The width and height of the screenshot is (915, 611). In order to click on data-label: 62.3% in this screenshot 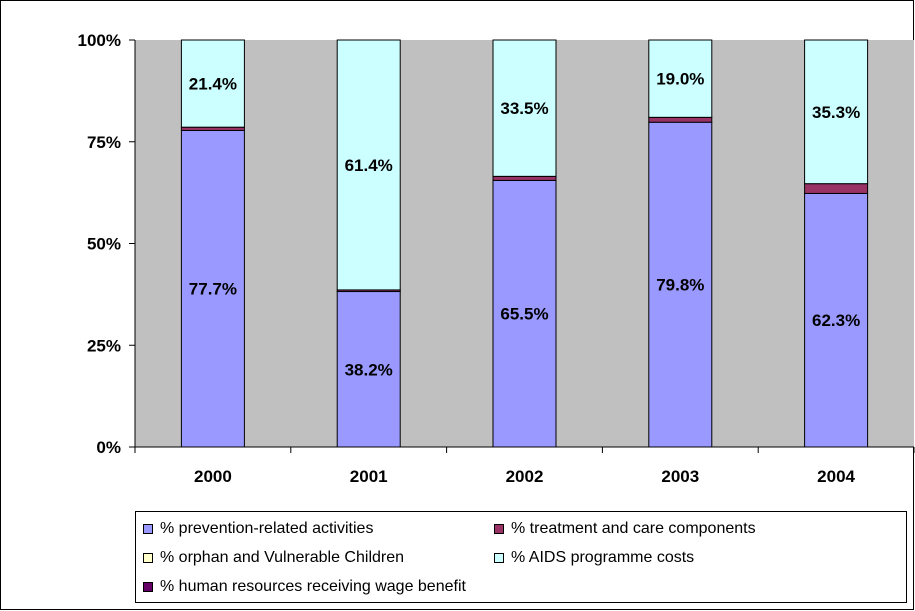, I will do `click(836, 320)`.